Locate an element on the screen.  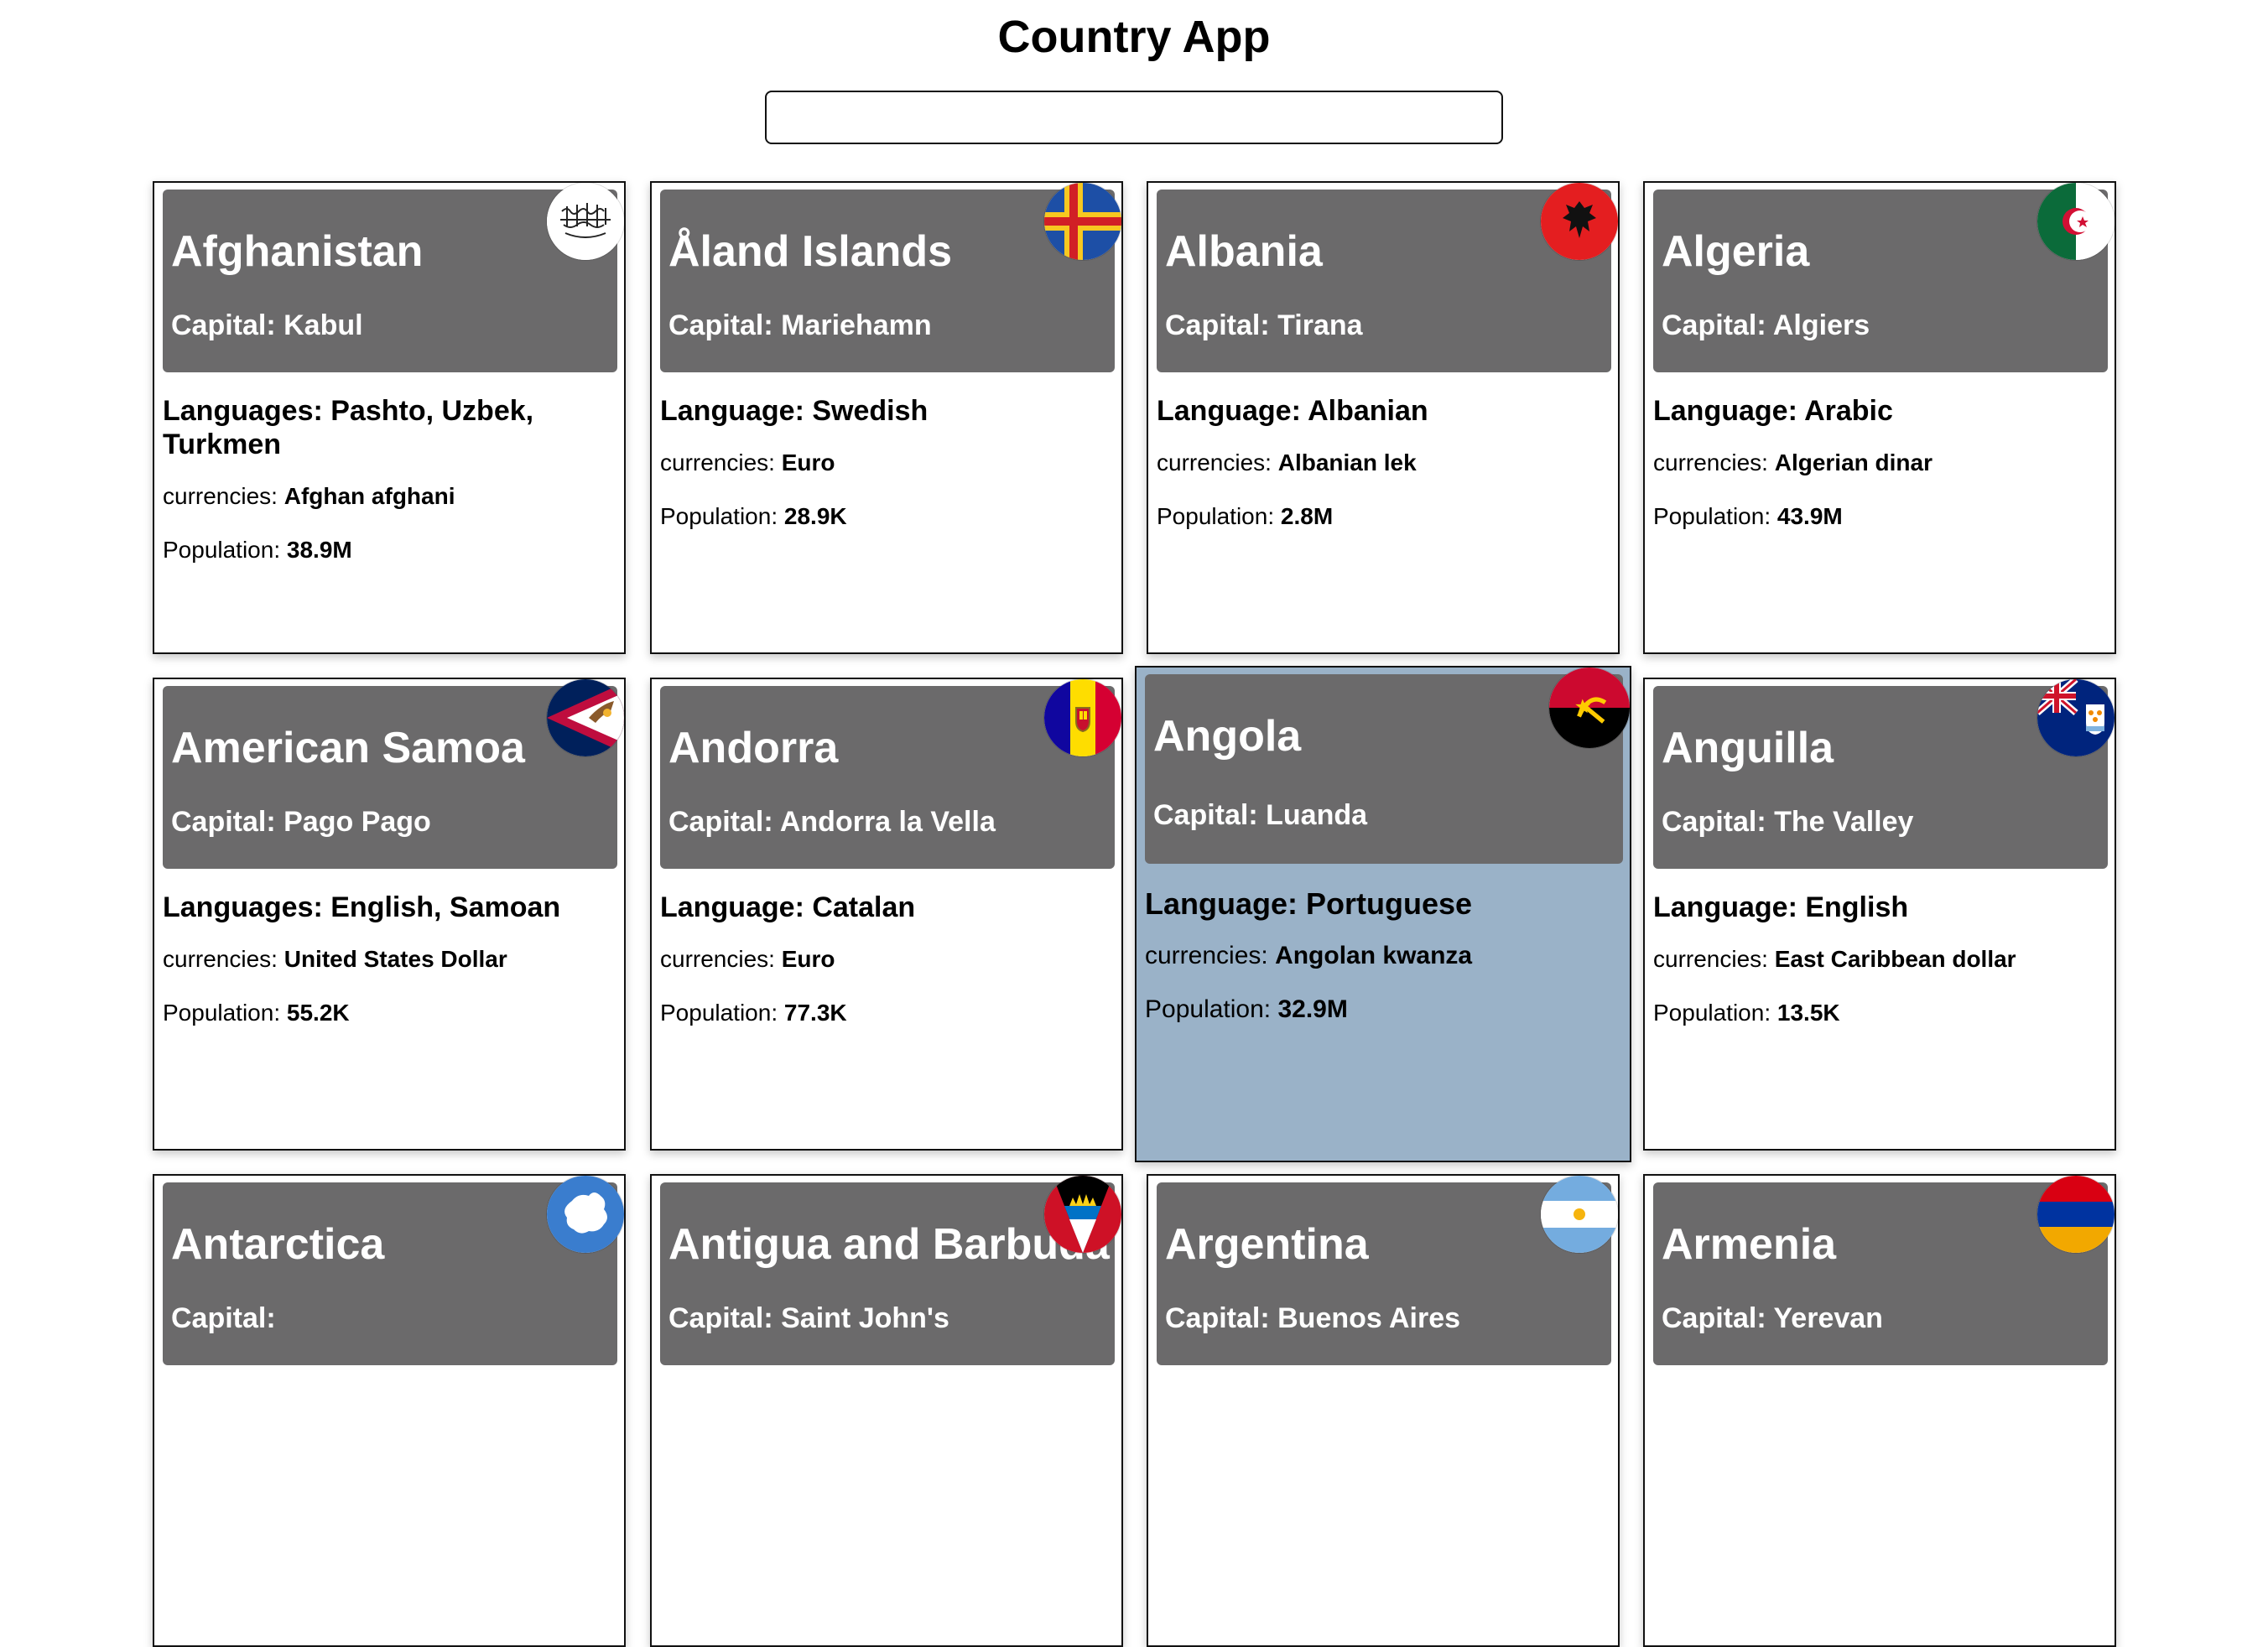
country-population: Population: 2.8M is located at coordinates (1245, 516).